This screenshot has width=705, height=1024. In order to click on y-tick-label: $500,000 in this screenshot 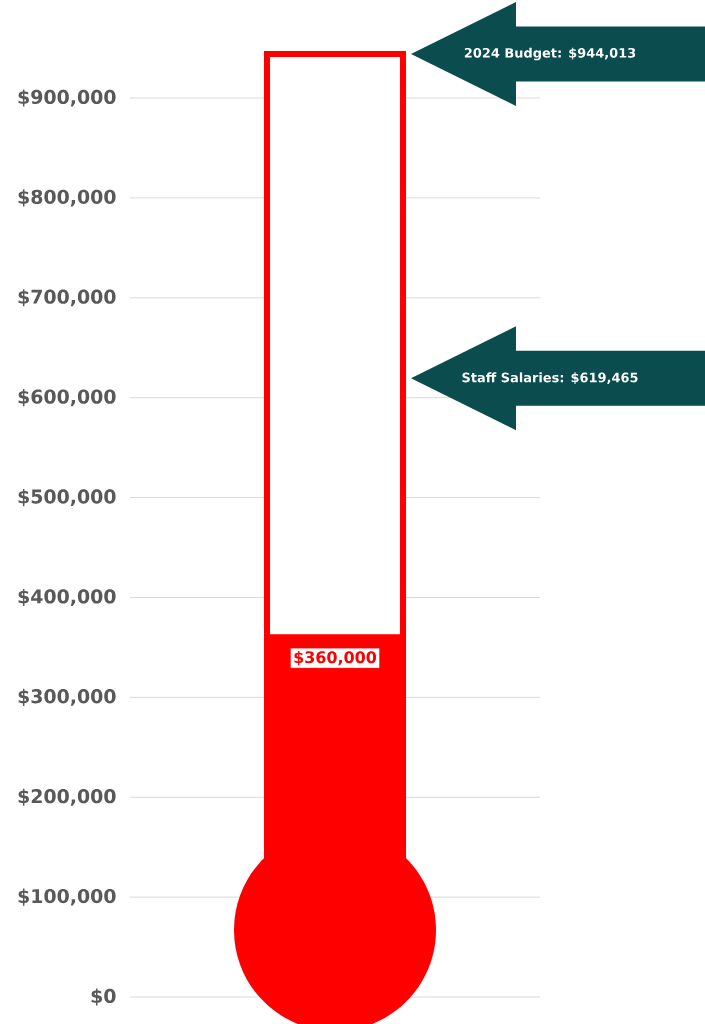, I will do `click(67, 497)`.